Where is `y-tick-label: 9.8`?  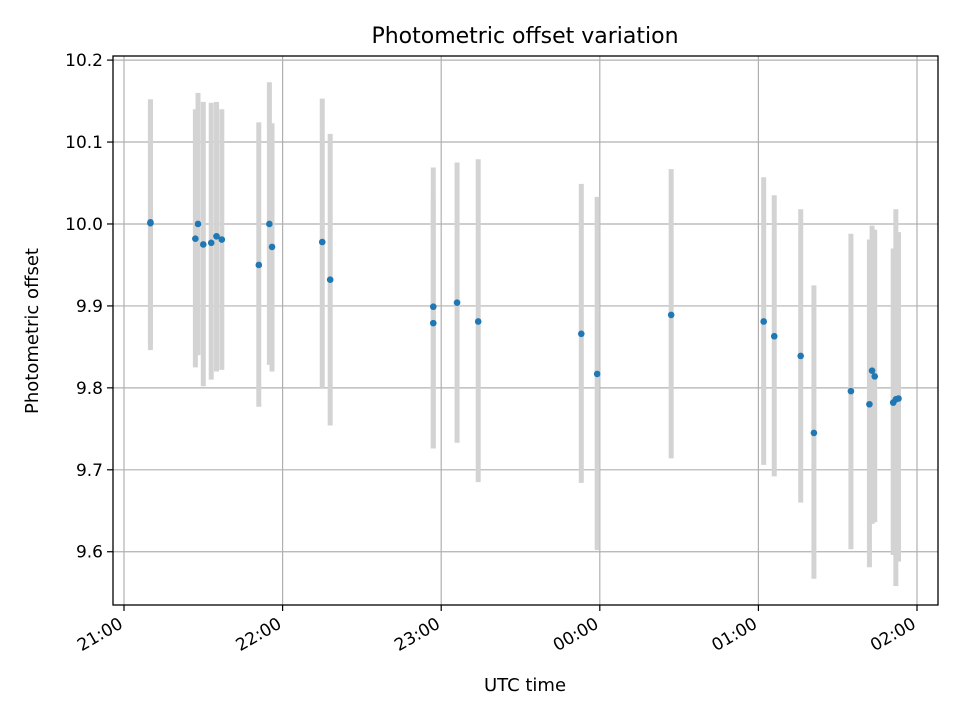
y-tick-label: 9.8 is located at coordinates (89, 389).